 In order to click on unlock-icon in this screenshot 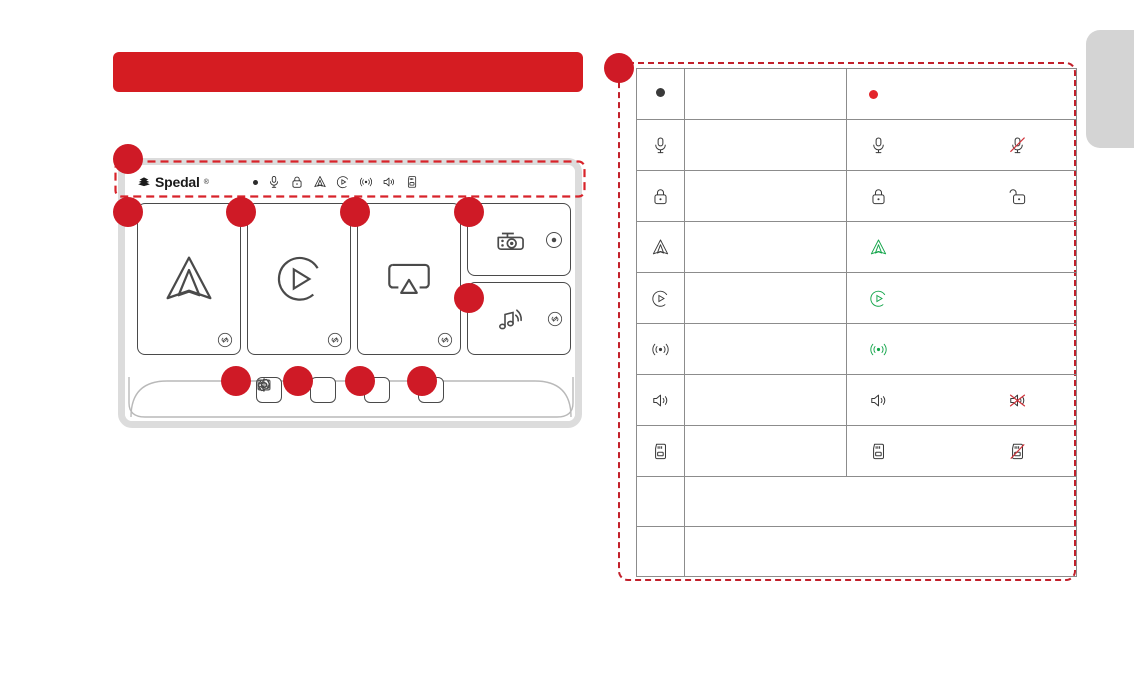, I will do `click(1017, 196)`.